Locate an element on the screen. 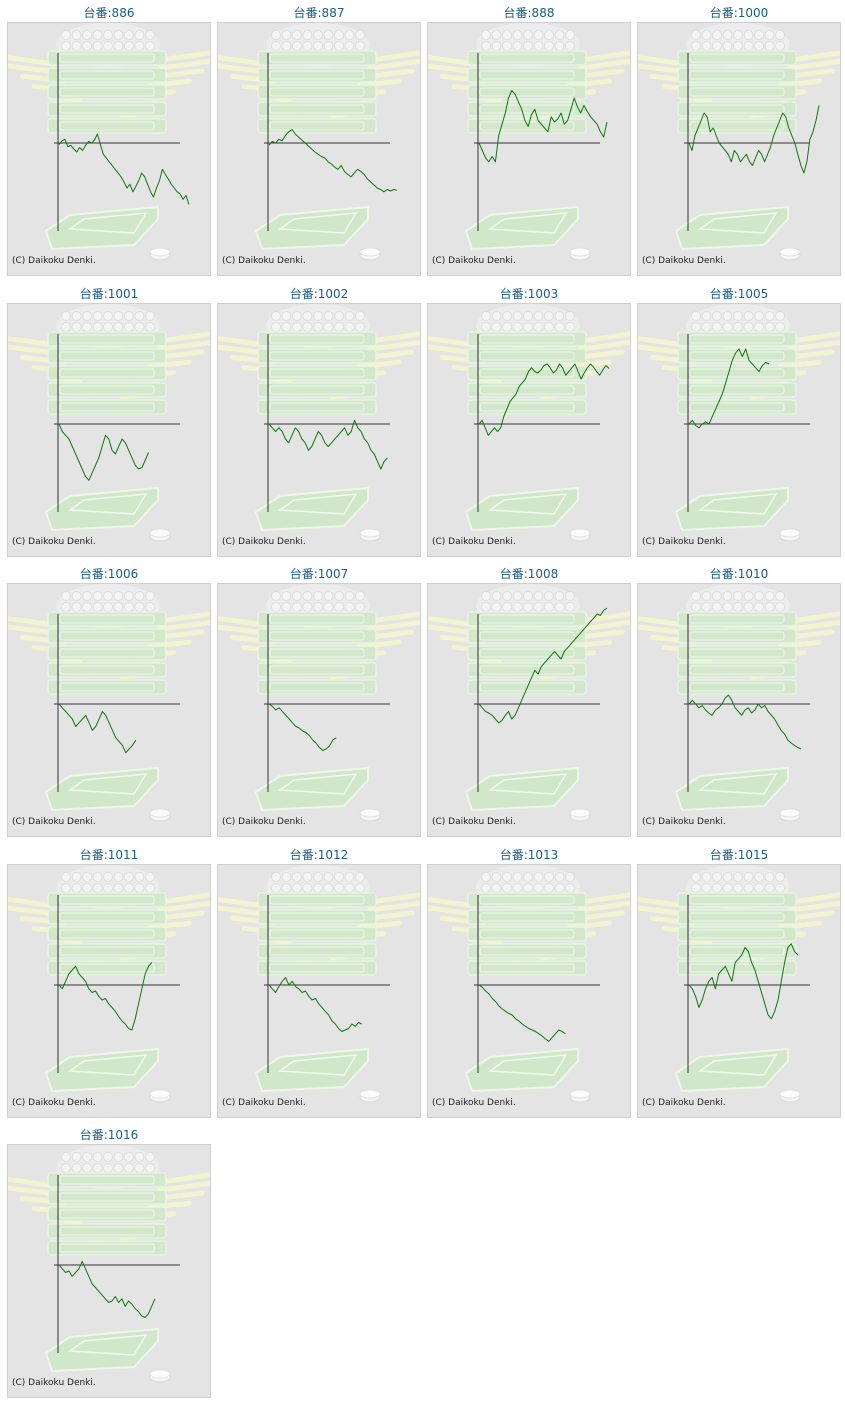 This screenshot has height=1402, width=845. chart-title: 台番:1001 is located at coordinates (109, 294).